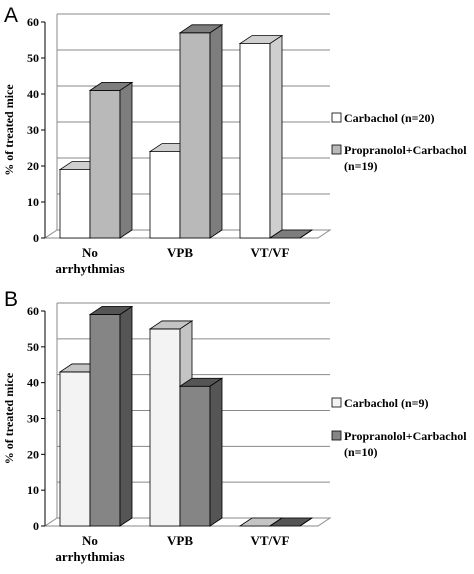 The width and height of the screenshot is (474, 574). What do you see at coordinates (361, 166) in the screenshot?
I see `legend-entry: (n=19)` at bounding box center [361, 166].